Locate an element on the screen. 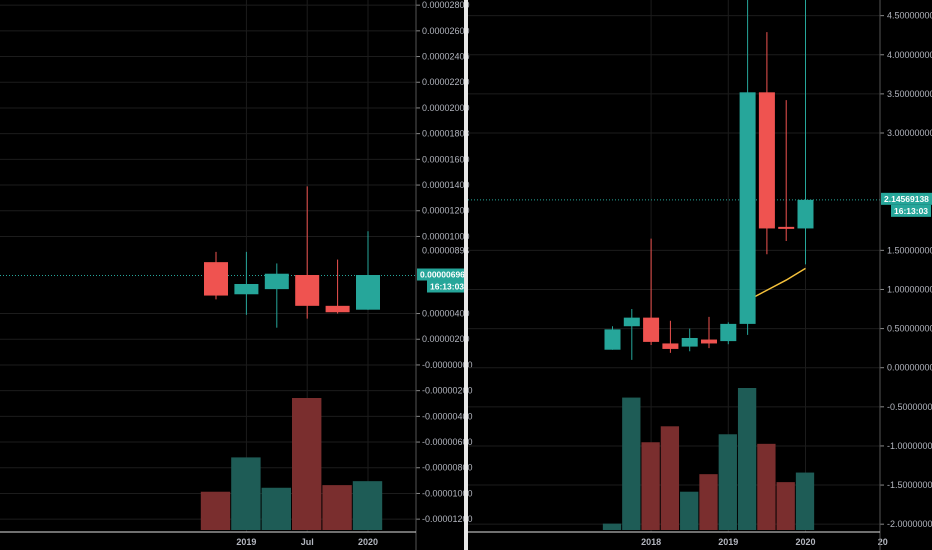 This screenshot has height=550, width=932. y-tick-label: 0.00000896 is located at coordinates (446, 251).